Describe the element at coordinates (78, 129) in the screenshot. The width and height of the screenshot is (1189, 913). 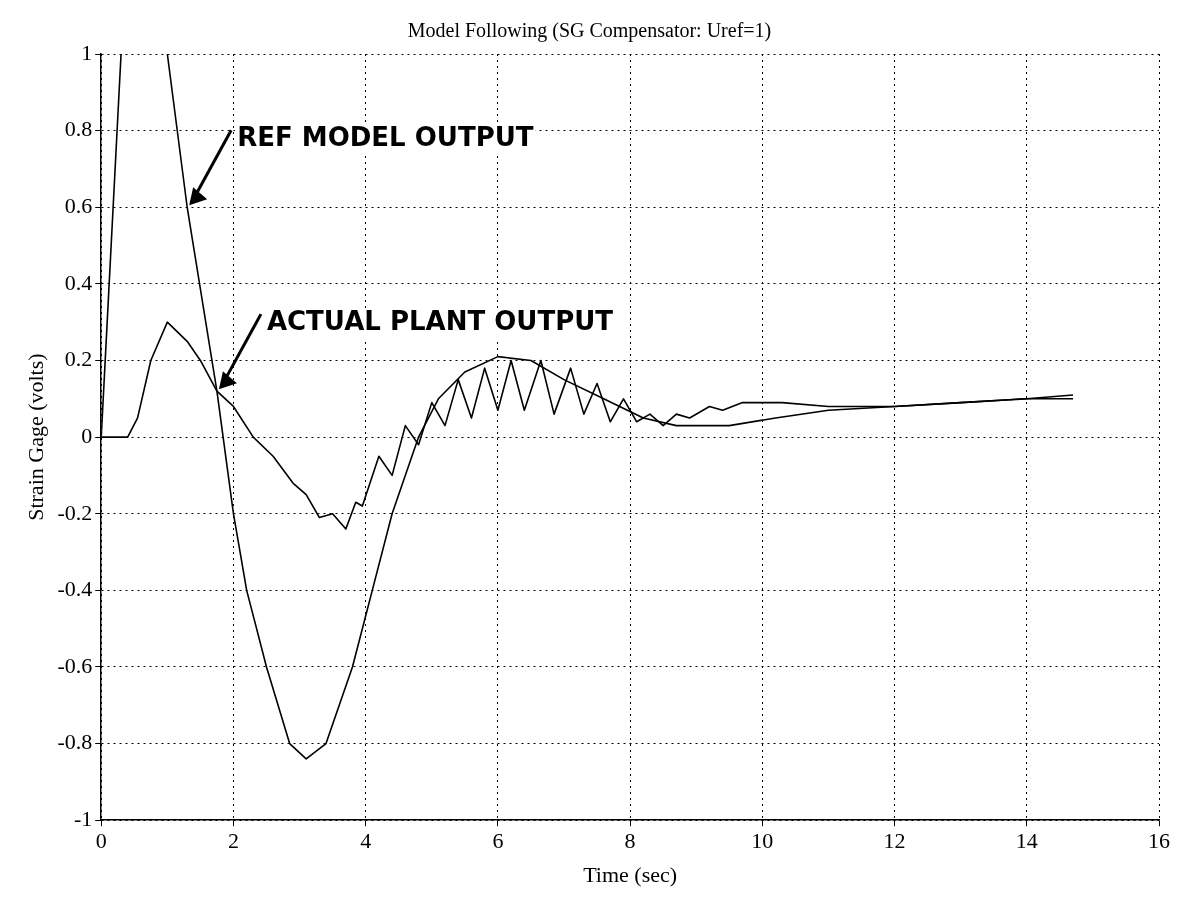
I see `y-tick-label: 0.8` at that location.